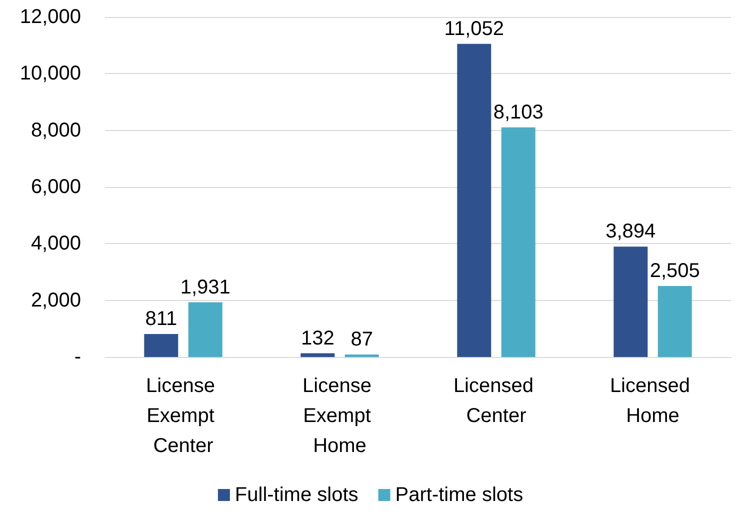 This screenshot has width=741, height=514. What do you see at coordinates (518, 112) in the screenshot?
I see `data-label: 8,103` at bounding box center [518, 112].